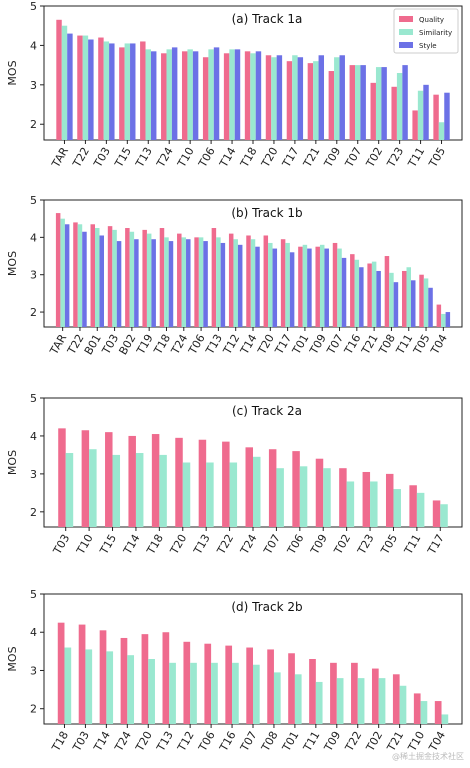 Image resolution: width=470 pixels, height=768 pixels. Describe the element at coordinates (155, 480) in the screenshot. I see `bar-quality-t18` at that location.